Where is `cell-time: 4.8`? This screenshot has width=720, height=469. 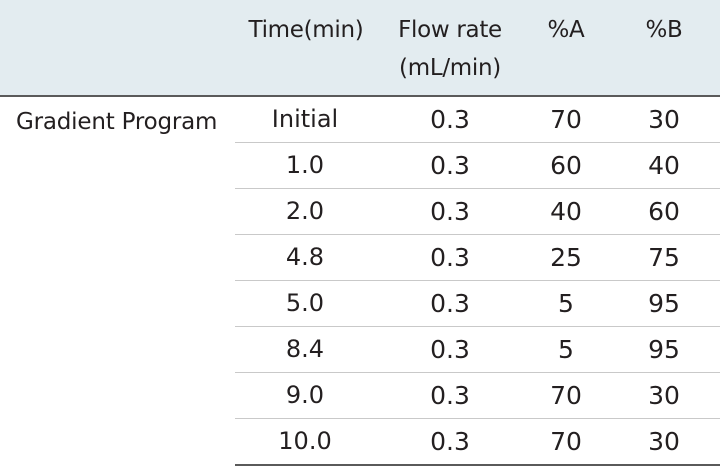 cell-time: 4.8 is located at coordinates (305, 257).